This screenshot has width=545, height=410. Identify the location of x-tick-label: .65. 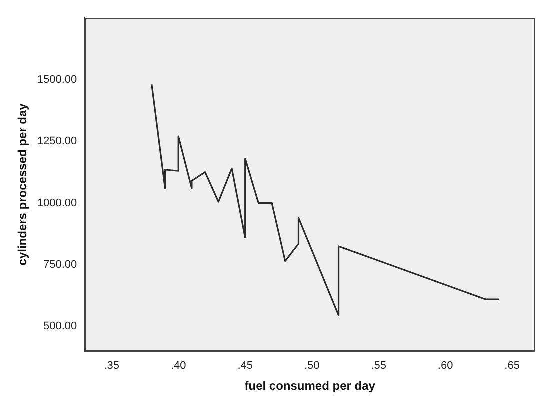
(512, 366).